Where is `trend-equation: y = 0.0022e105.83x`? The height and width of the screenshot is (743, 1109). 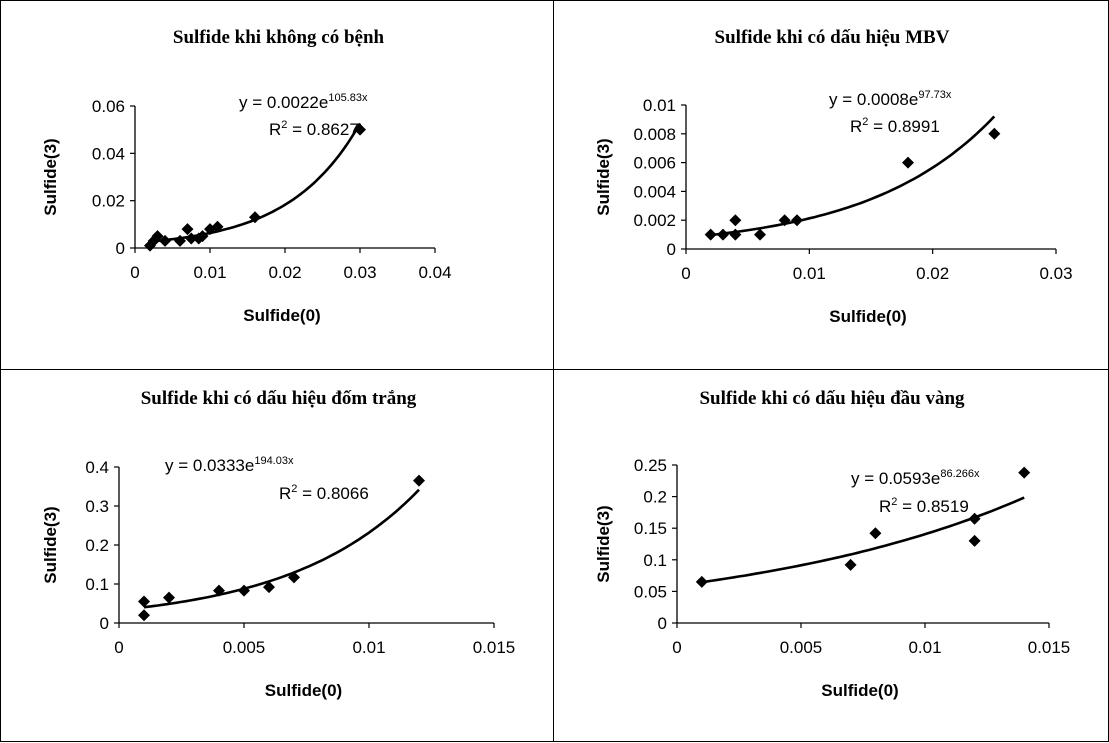 trend-equation: y = 0.0022e105.83x is located at coordinates (303, 102).